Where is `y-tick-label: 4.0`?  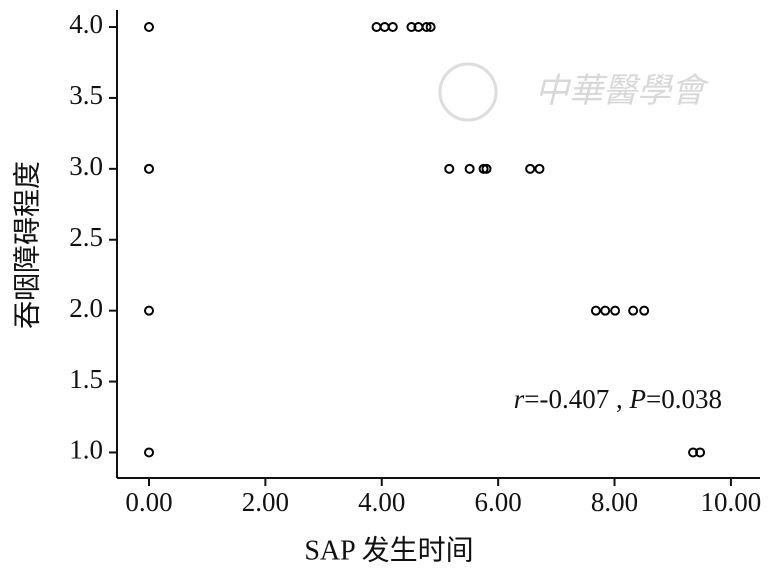 y-tick-label: 4.0 is located at coordinates (86, 24).